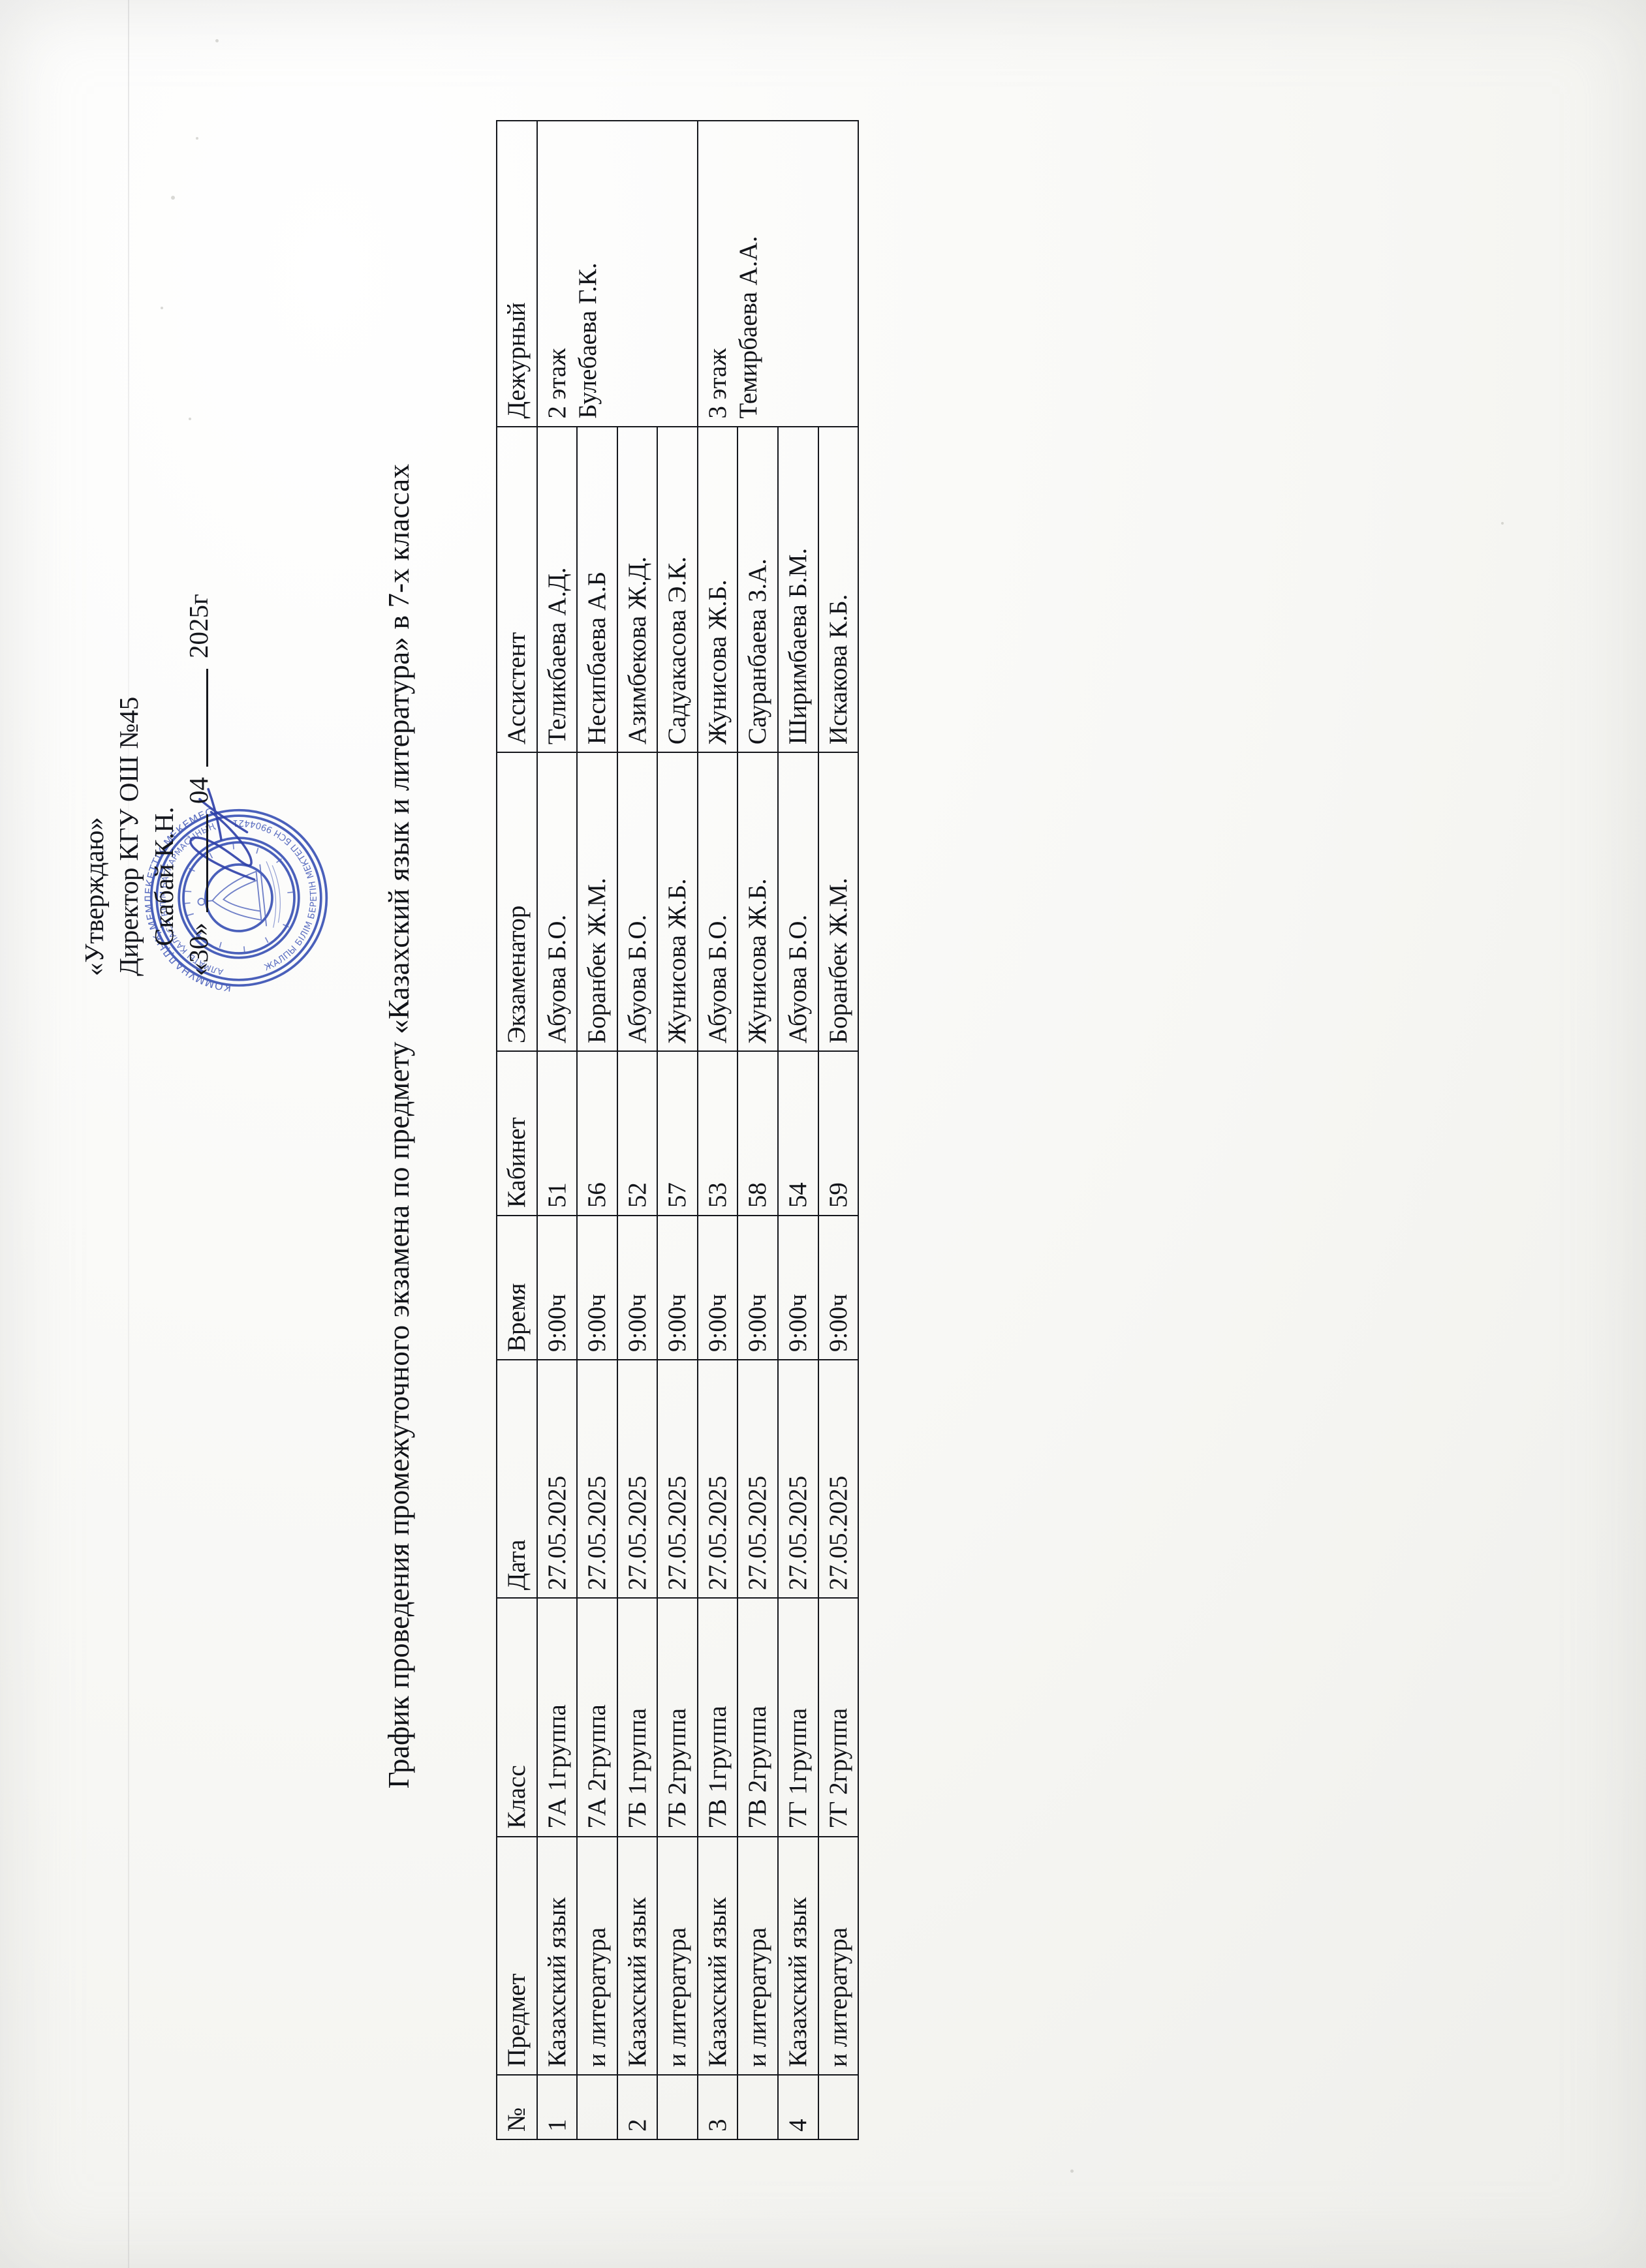  Describe the element at coordinates (798, 1134) in the screenshot. I see `cell-cabinet: 54` at that location.